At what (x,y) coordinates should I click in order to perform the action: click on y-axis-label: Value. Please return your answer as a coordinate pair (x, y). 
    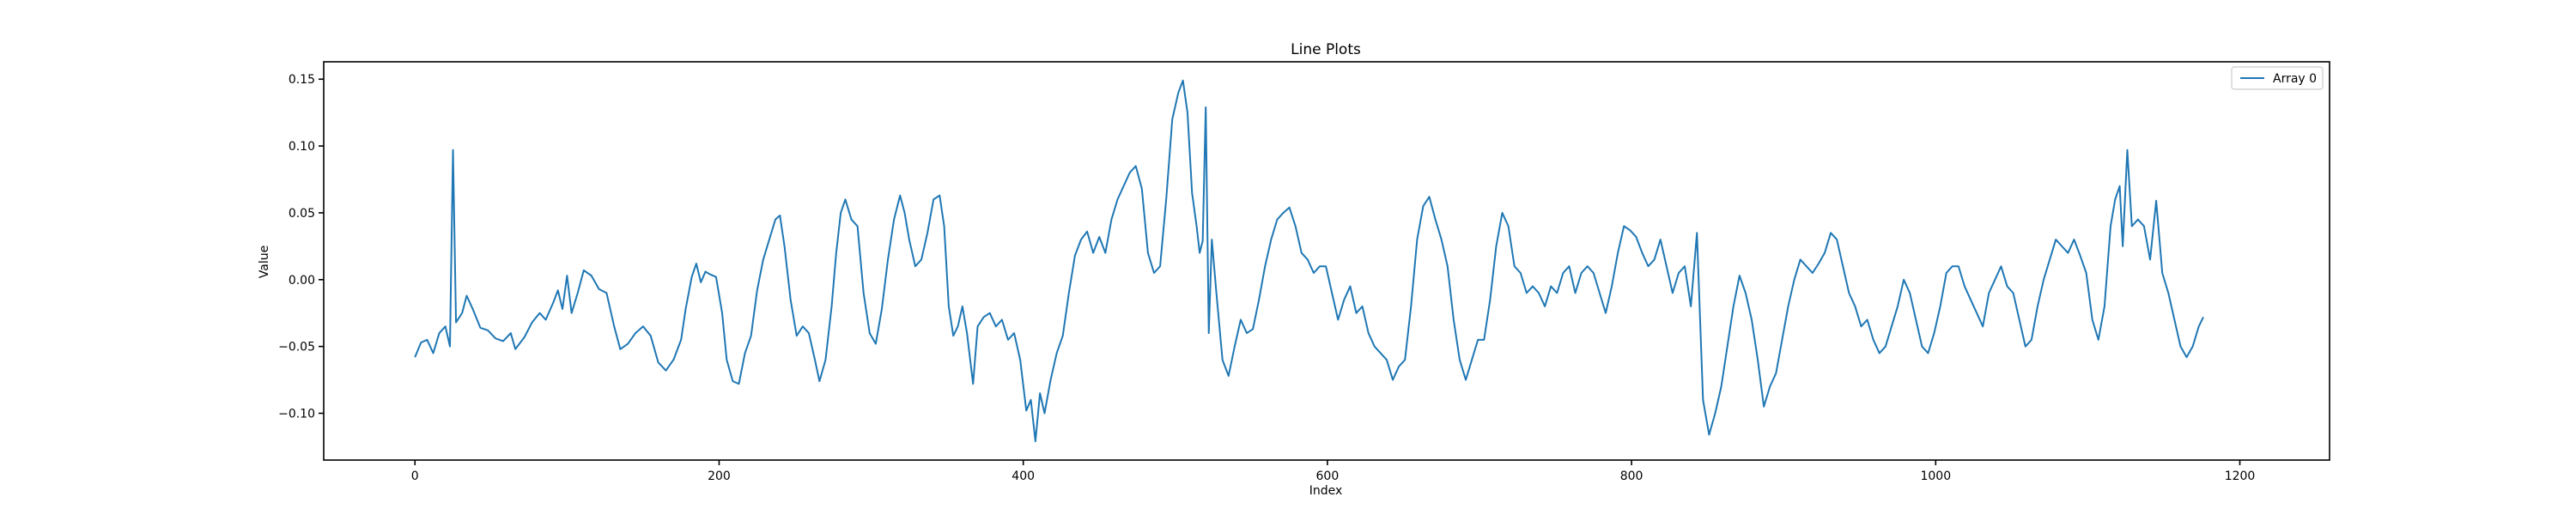
    Looking at the image, I should click on (264, 261).